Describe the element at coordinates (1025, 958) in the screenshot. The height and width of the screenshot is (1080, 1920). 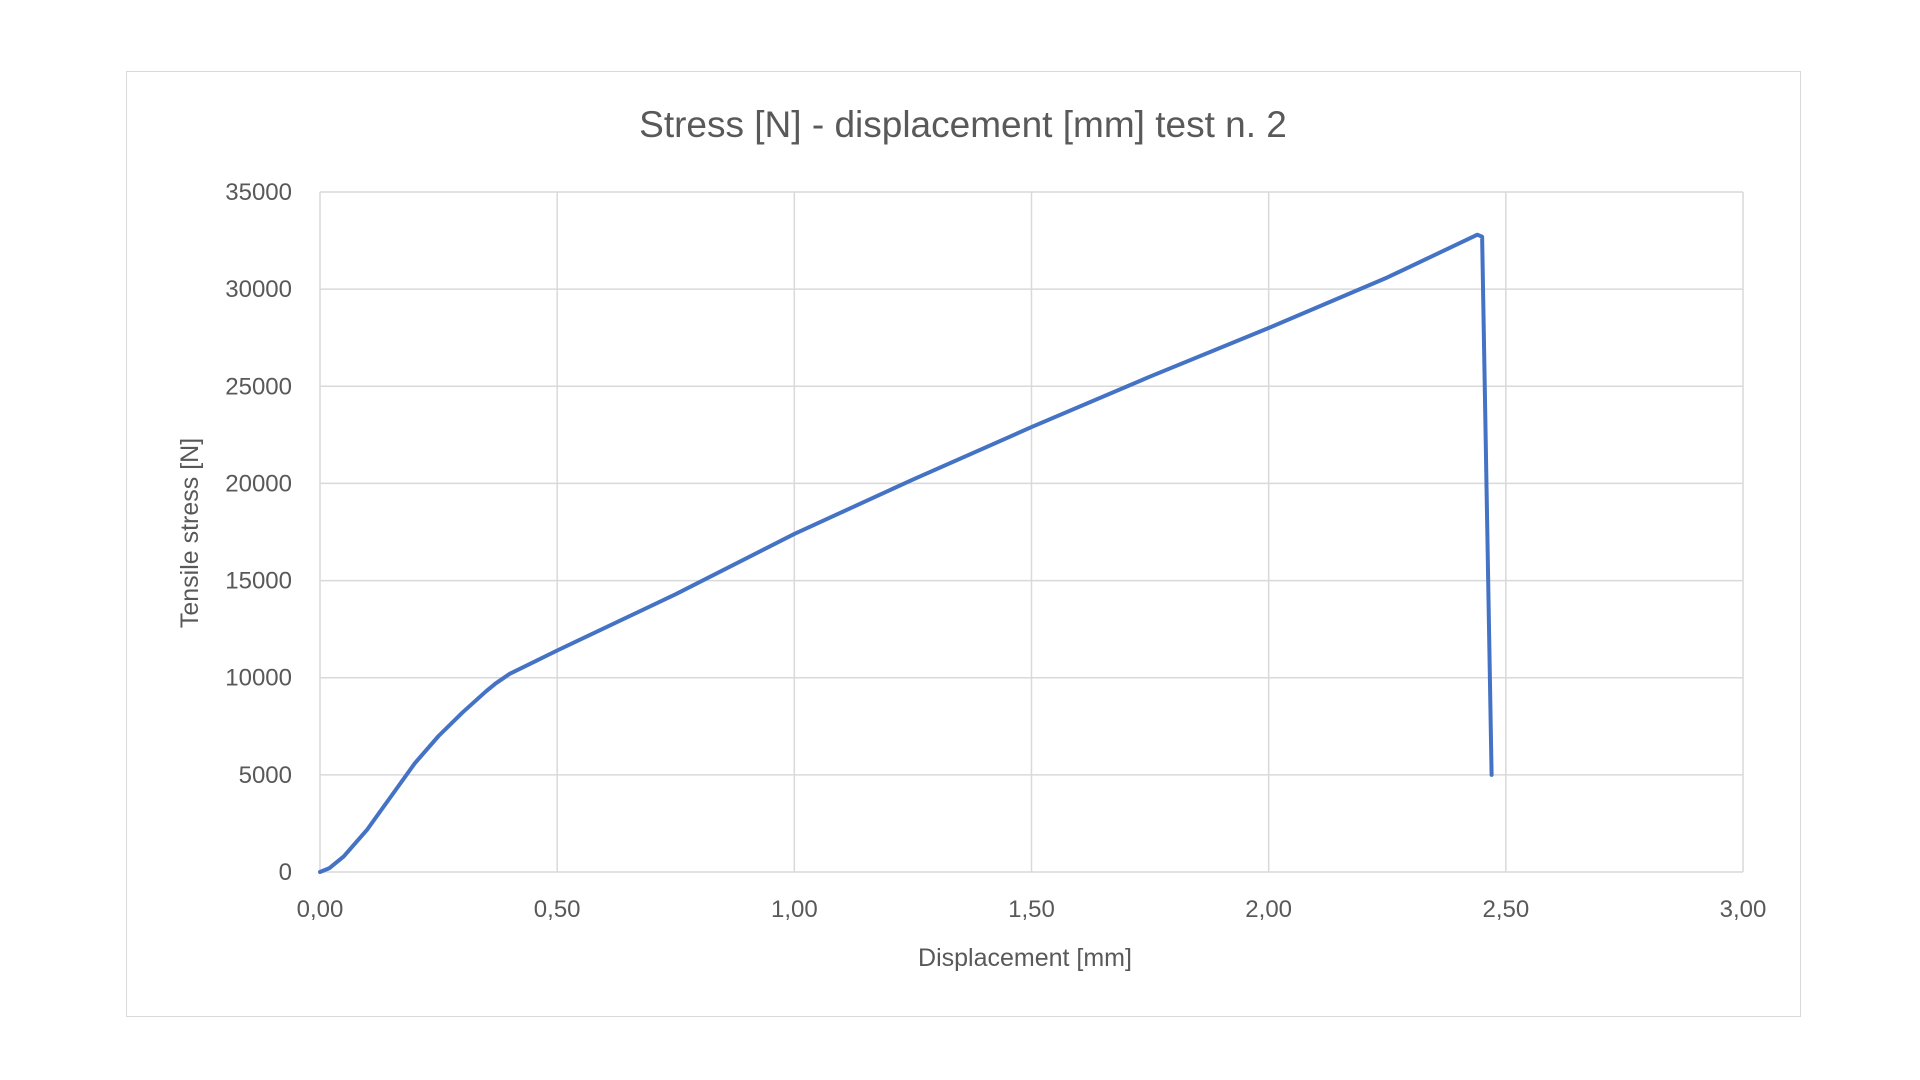
I see `x-axis-title: Displacement [mm]` at that location.